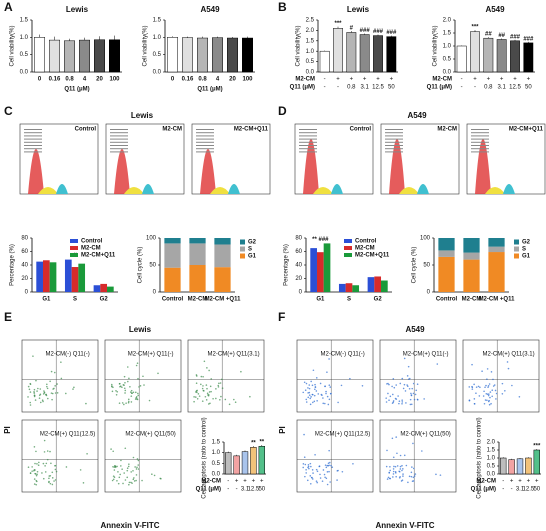  I want to click on x-tick-label: 12.5, so click(378, 88).